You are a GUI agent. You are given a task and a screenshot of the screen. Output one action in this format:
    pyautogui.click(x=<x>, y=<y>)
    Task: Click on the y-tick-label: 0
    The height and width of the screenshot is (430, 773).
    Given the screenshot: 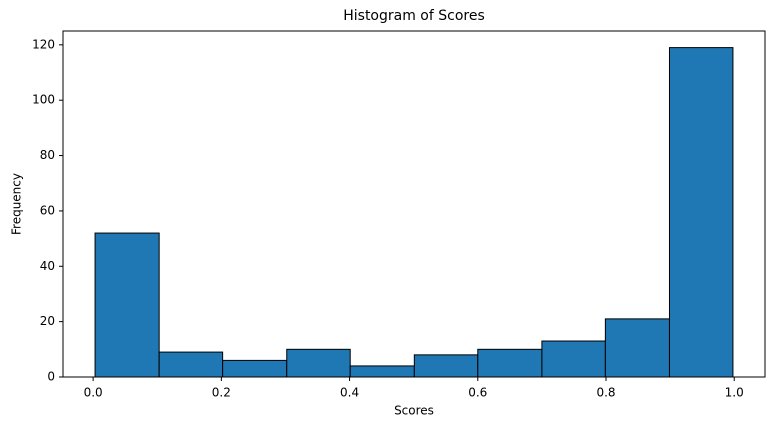 What is the action you would take?
    pyautogui.click(x=51, y=377)
    